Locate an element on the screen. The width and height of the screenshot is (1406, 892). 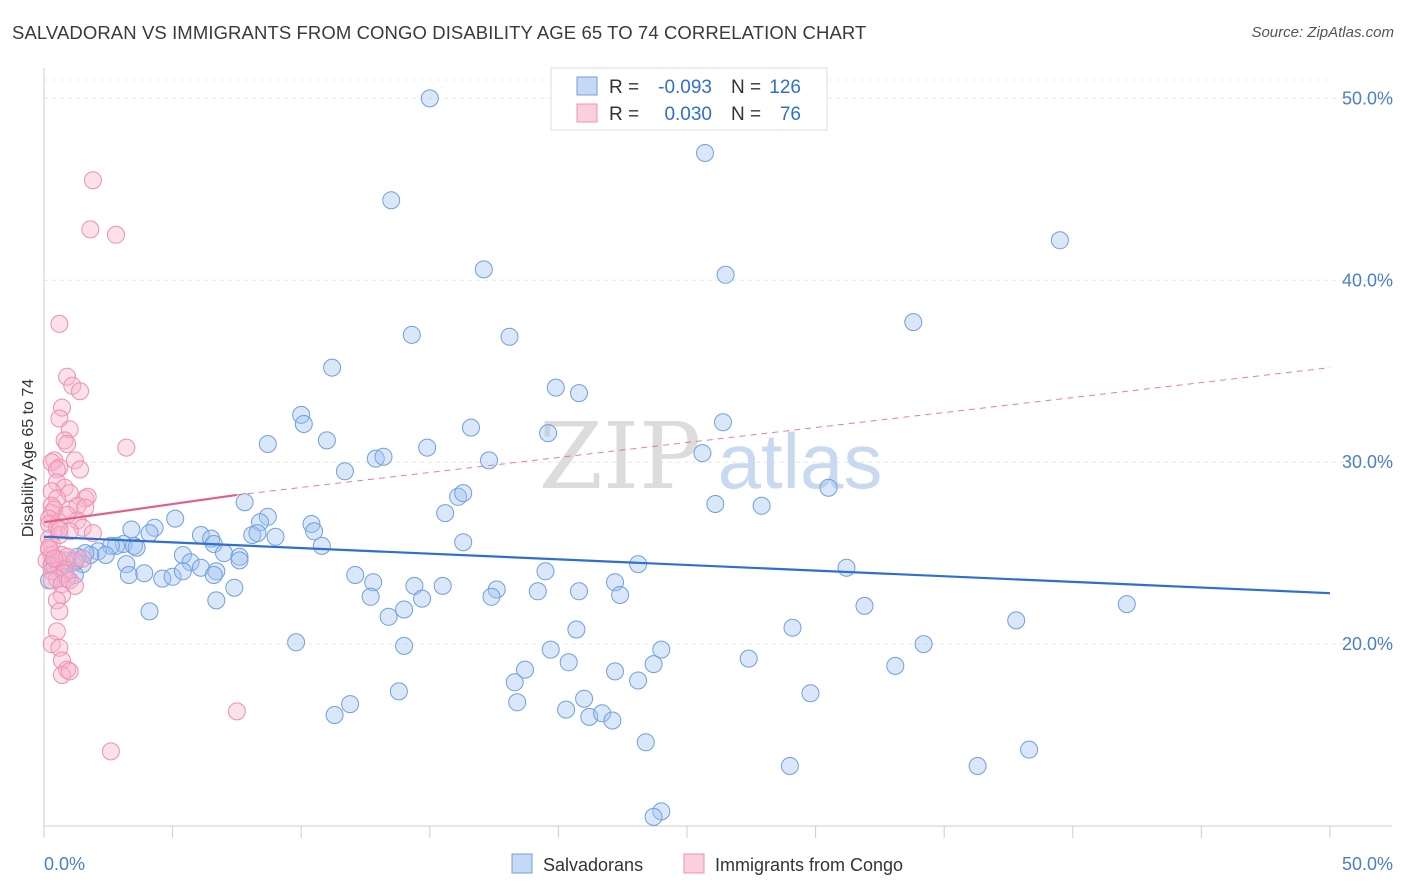
trend-line-congo-extension is located at coordinates (783, 431).